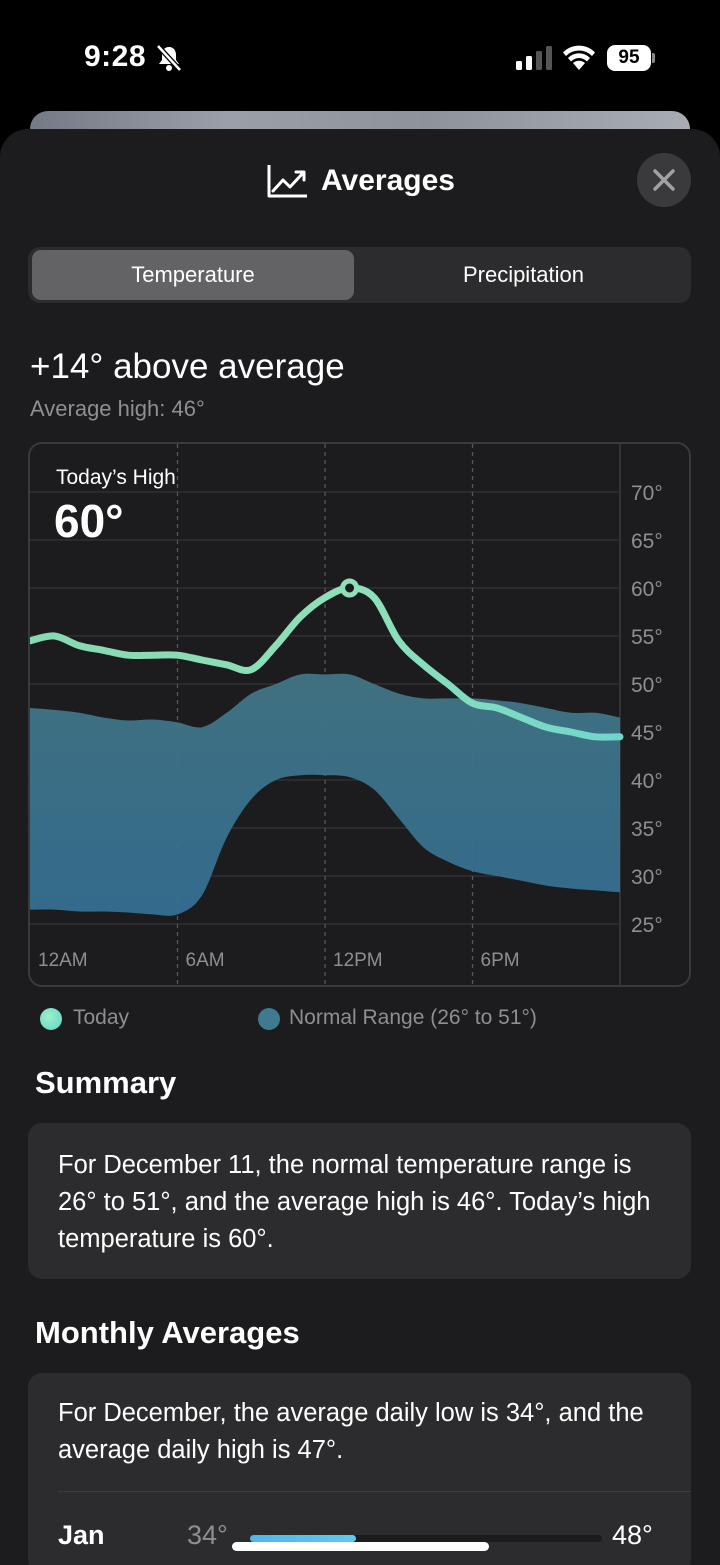 The height and width of the screenshot is (1565, 720). I want to click on y-tick-label: 45°, so click(647, 733).